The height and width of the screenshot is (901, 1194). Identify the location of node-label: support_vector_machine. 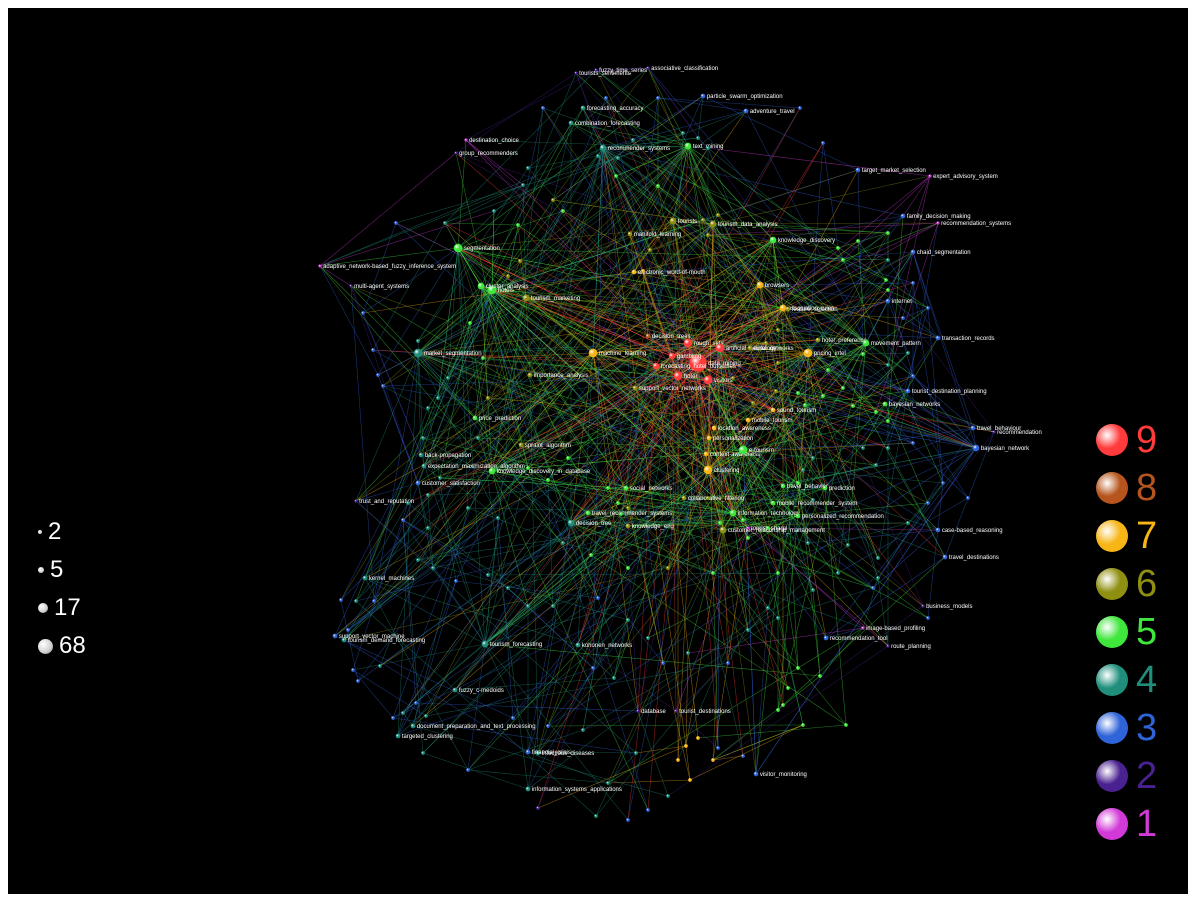
(372, 637).